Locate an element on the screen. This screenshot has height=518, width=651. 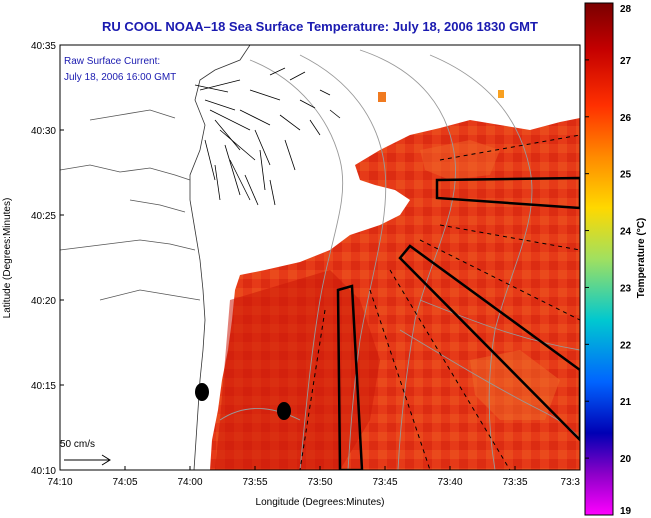
colorbar-tick-label: 27 is located at coordinates (626, 61).